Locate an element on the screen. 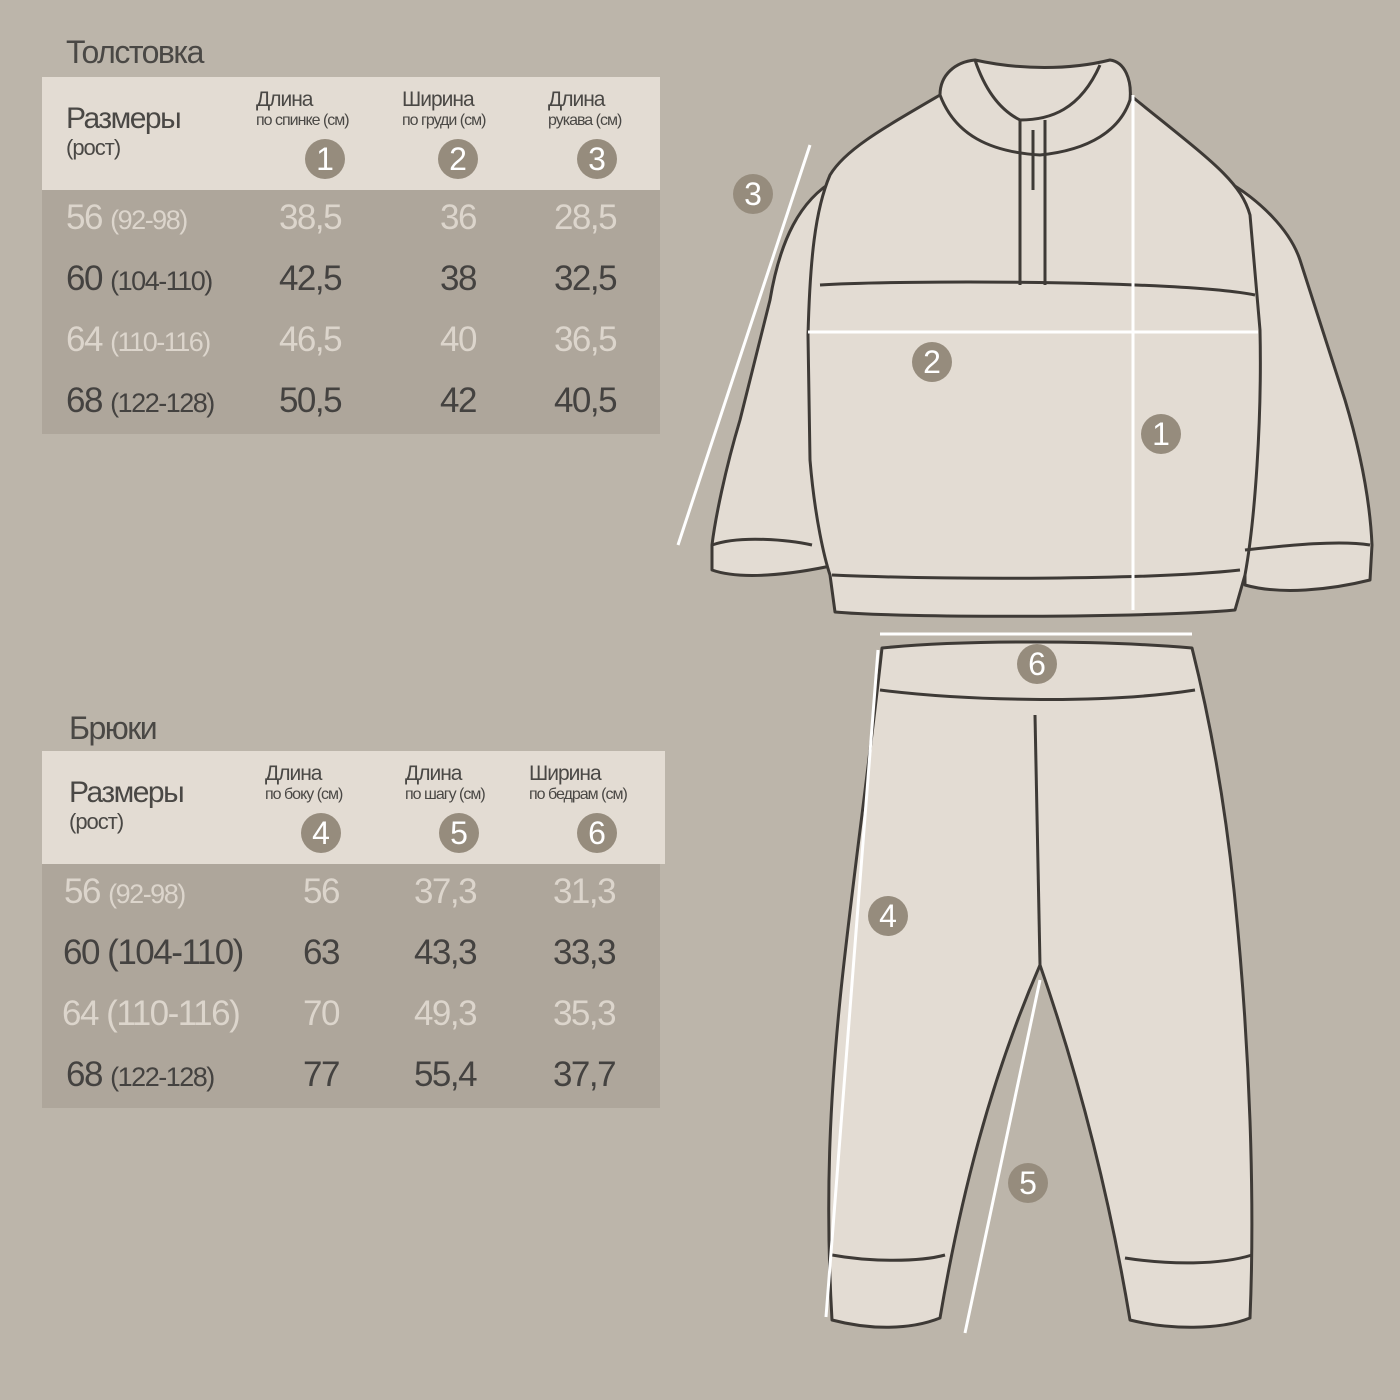 The height and width of the screenshot is (1400, 1400). badge-6: 6 is located at coordinates (597, 833).